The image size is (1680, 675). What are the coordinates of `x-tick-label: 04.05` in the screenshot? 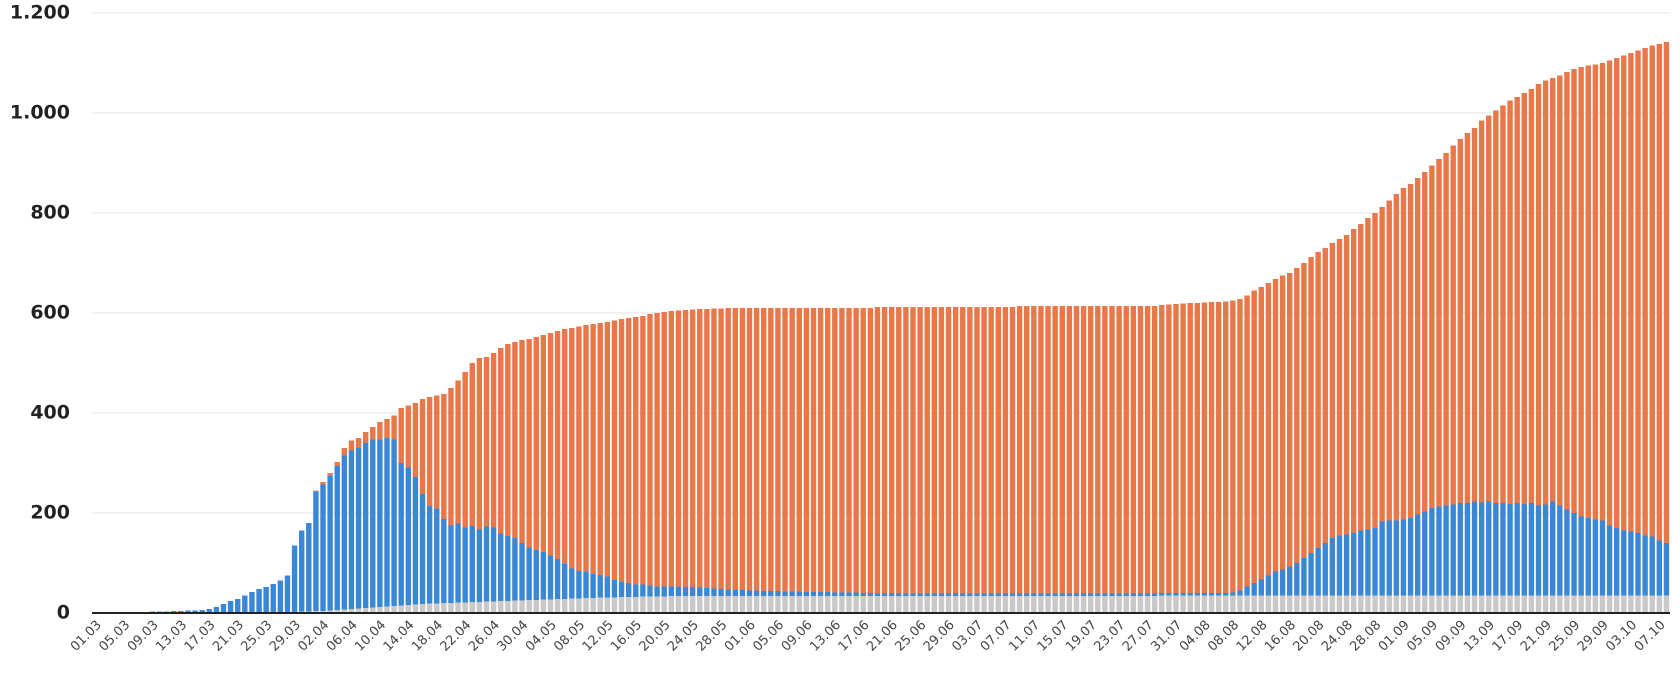 It's located at (541, 636).